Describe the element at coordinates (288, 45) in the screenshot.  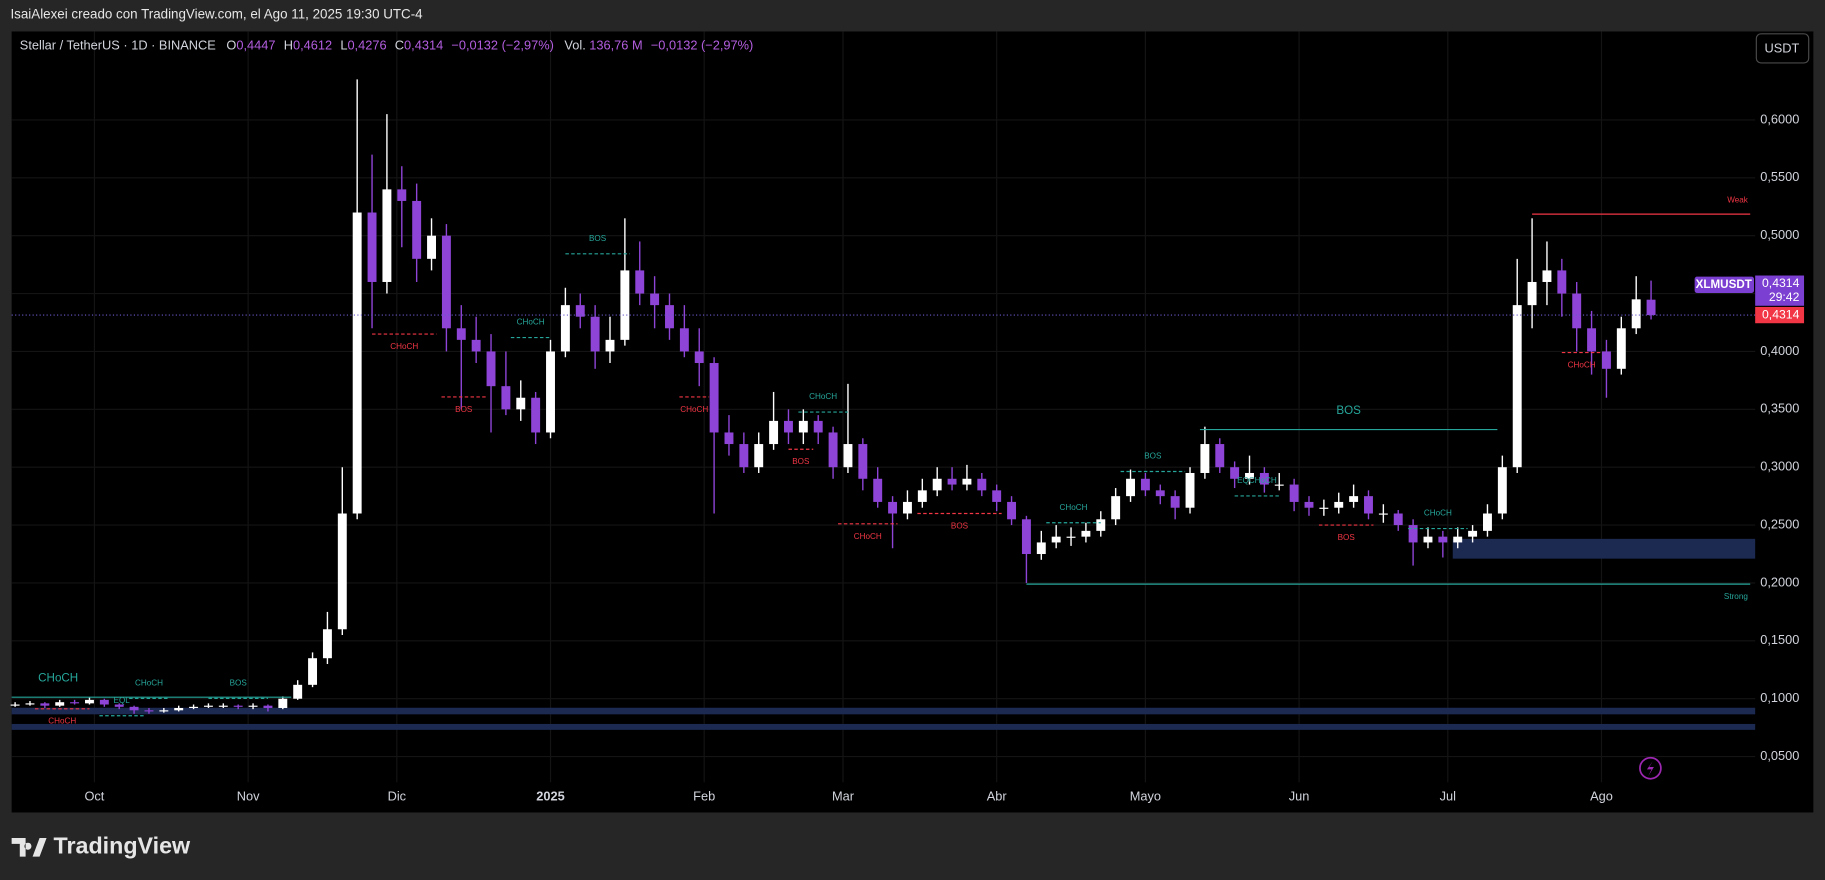
I see `h-label: H` at that location.